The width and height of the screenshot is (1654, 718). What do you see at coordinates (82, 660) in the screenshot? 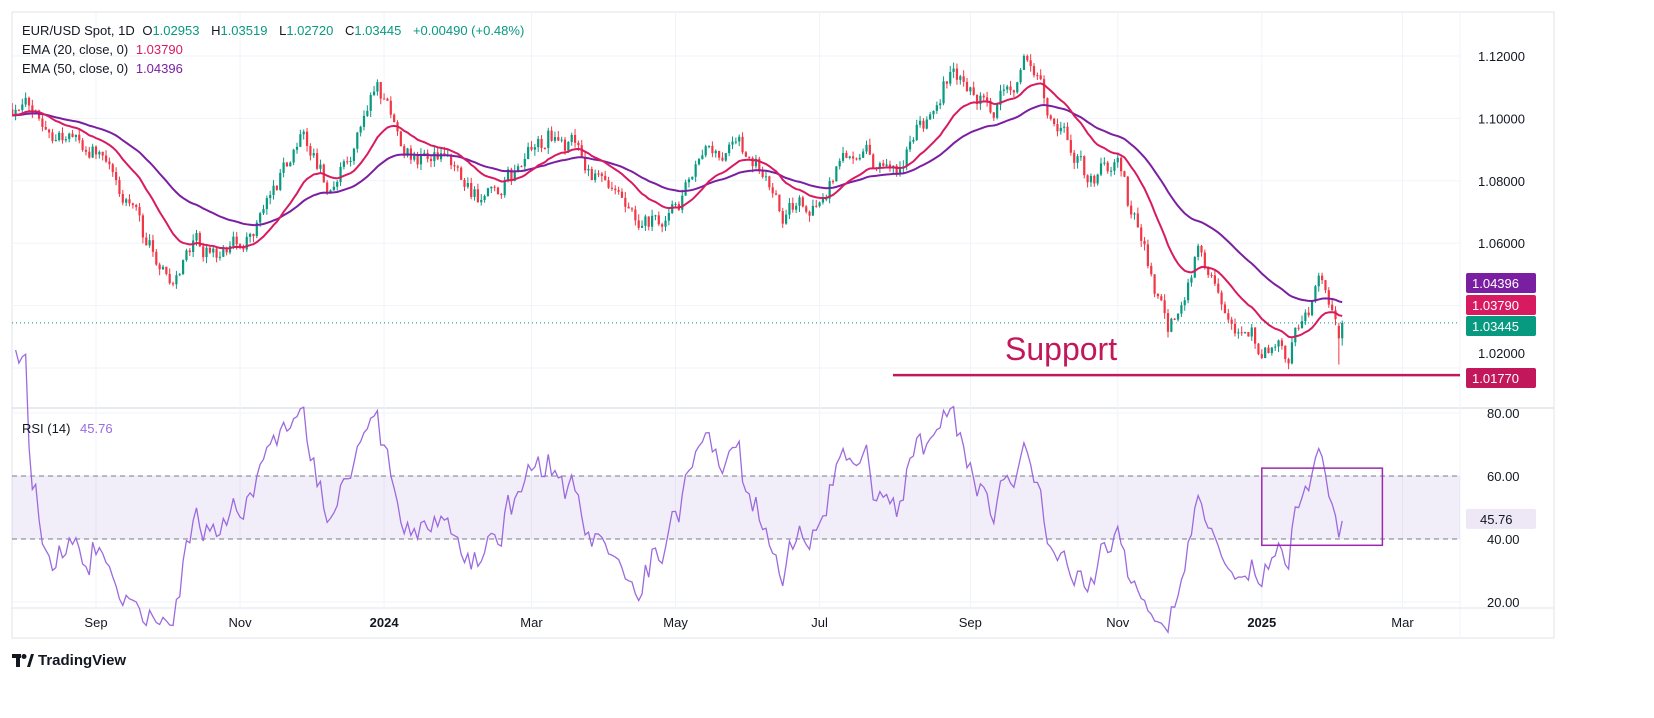
I see `logo-text: TradingView` at bounding box center [82, 660].